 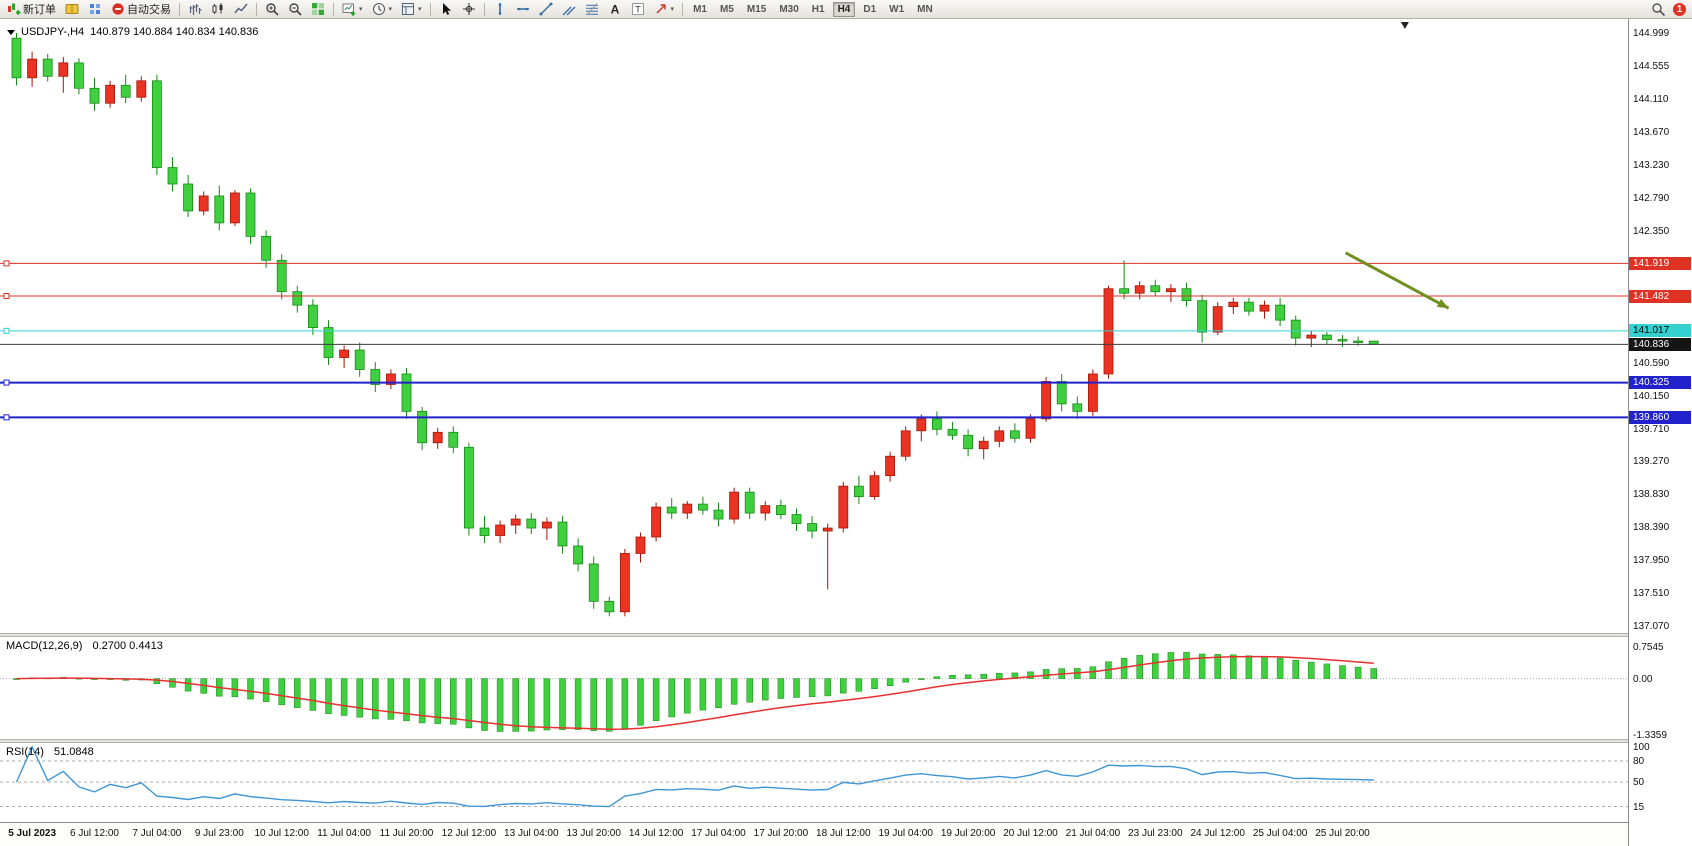 I want to click on trendline-button, so click(x=546, y=9).